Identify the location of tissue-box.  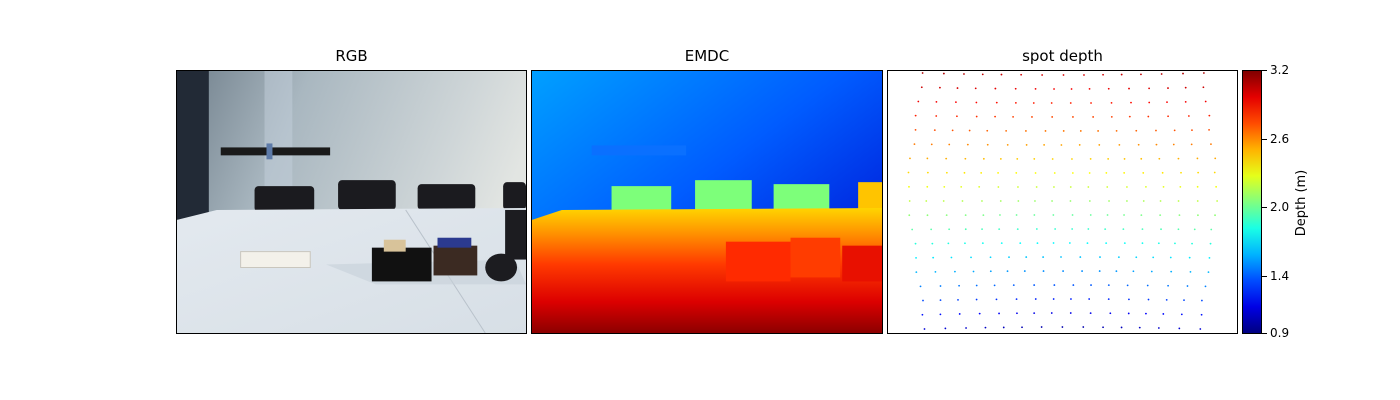
(401, 264).